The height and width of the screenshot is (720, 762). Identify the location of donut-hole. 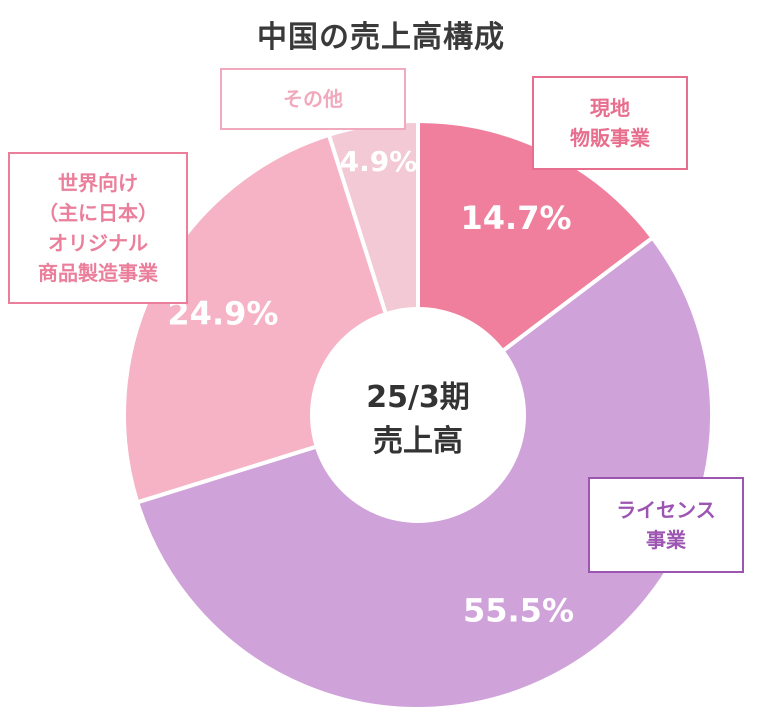
(418, 415).